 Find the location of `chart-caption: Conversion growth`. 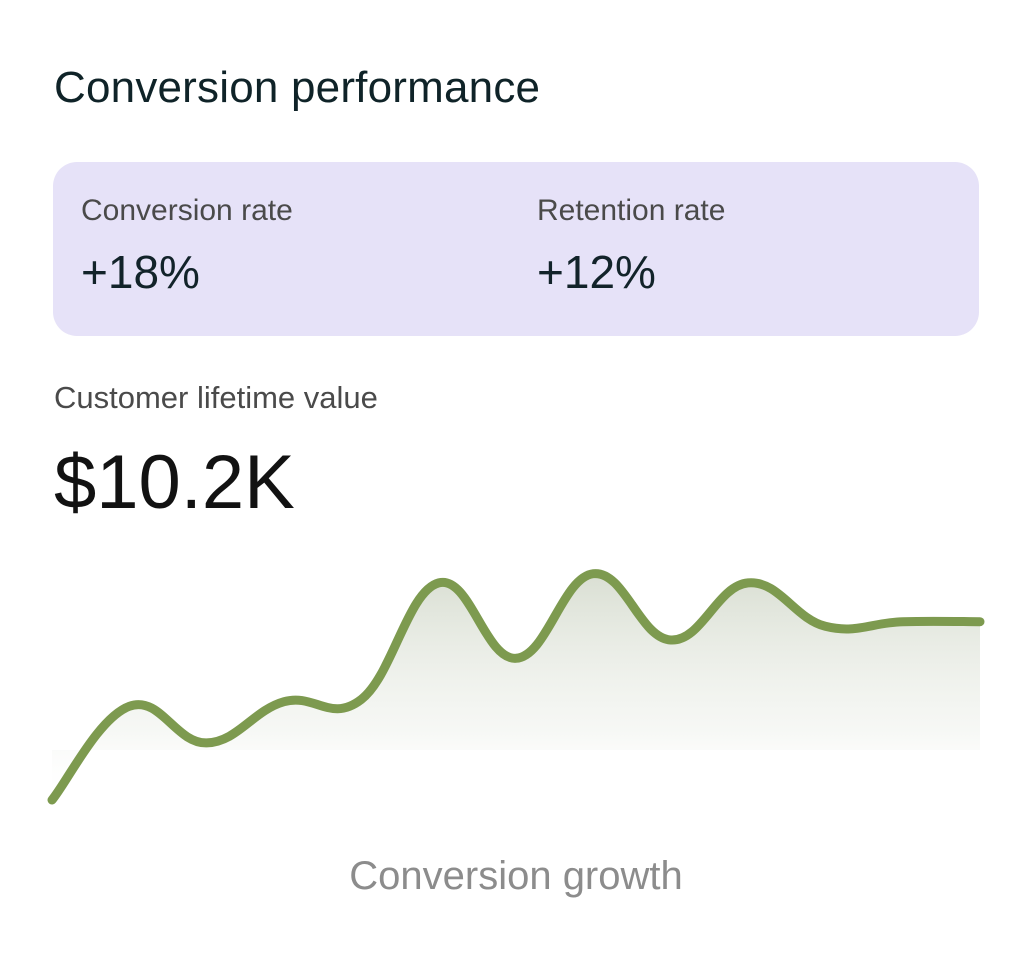

chart-caption: Conversion growth is located at coordinates (516, 876).